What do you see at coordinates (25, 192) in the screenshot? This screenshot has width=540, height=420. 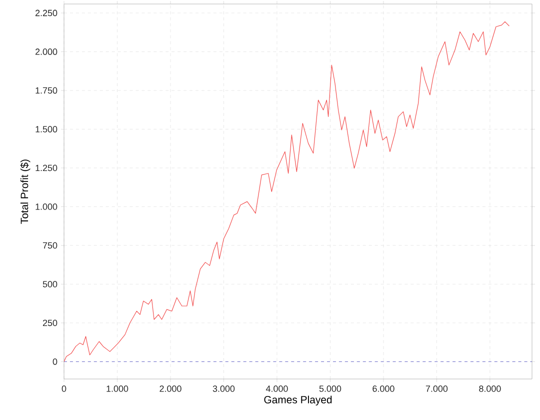 I see `y-axis-title: Total Profit ($)` at bounding box center [25, 192].